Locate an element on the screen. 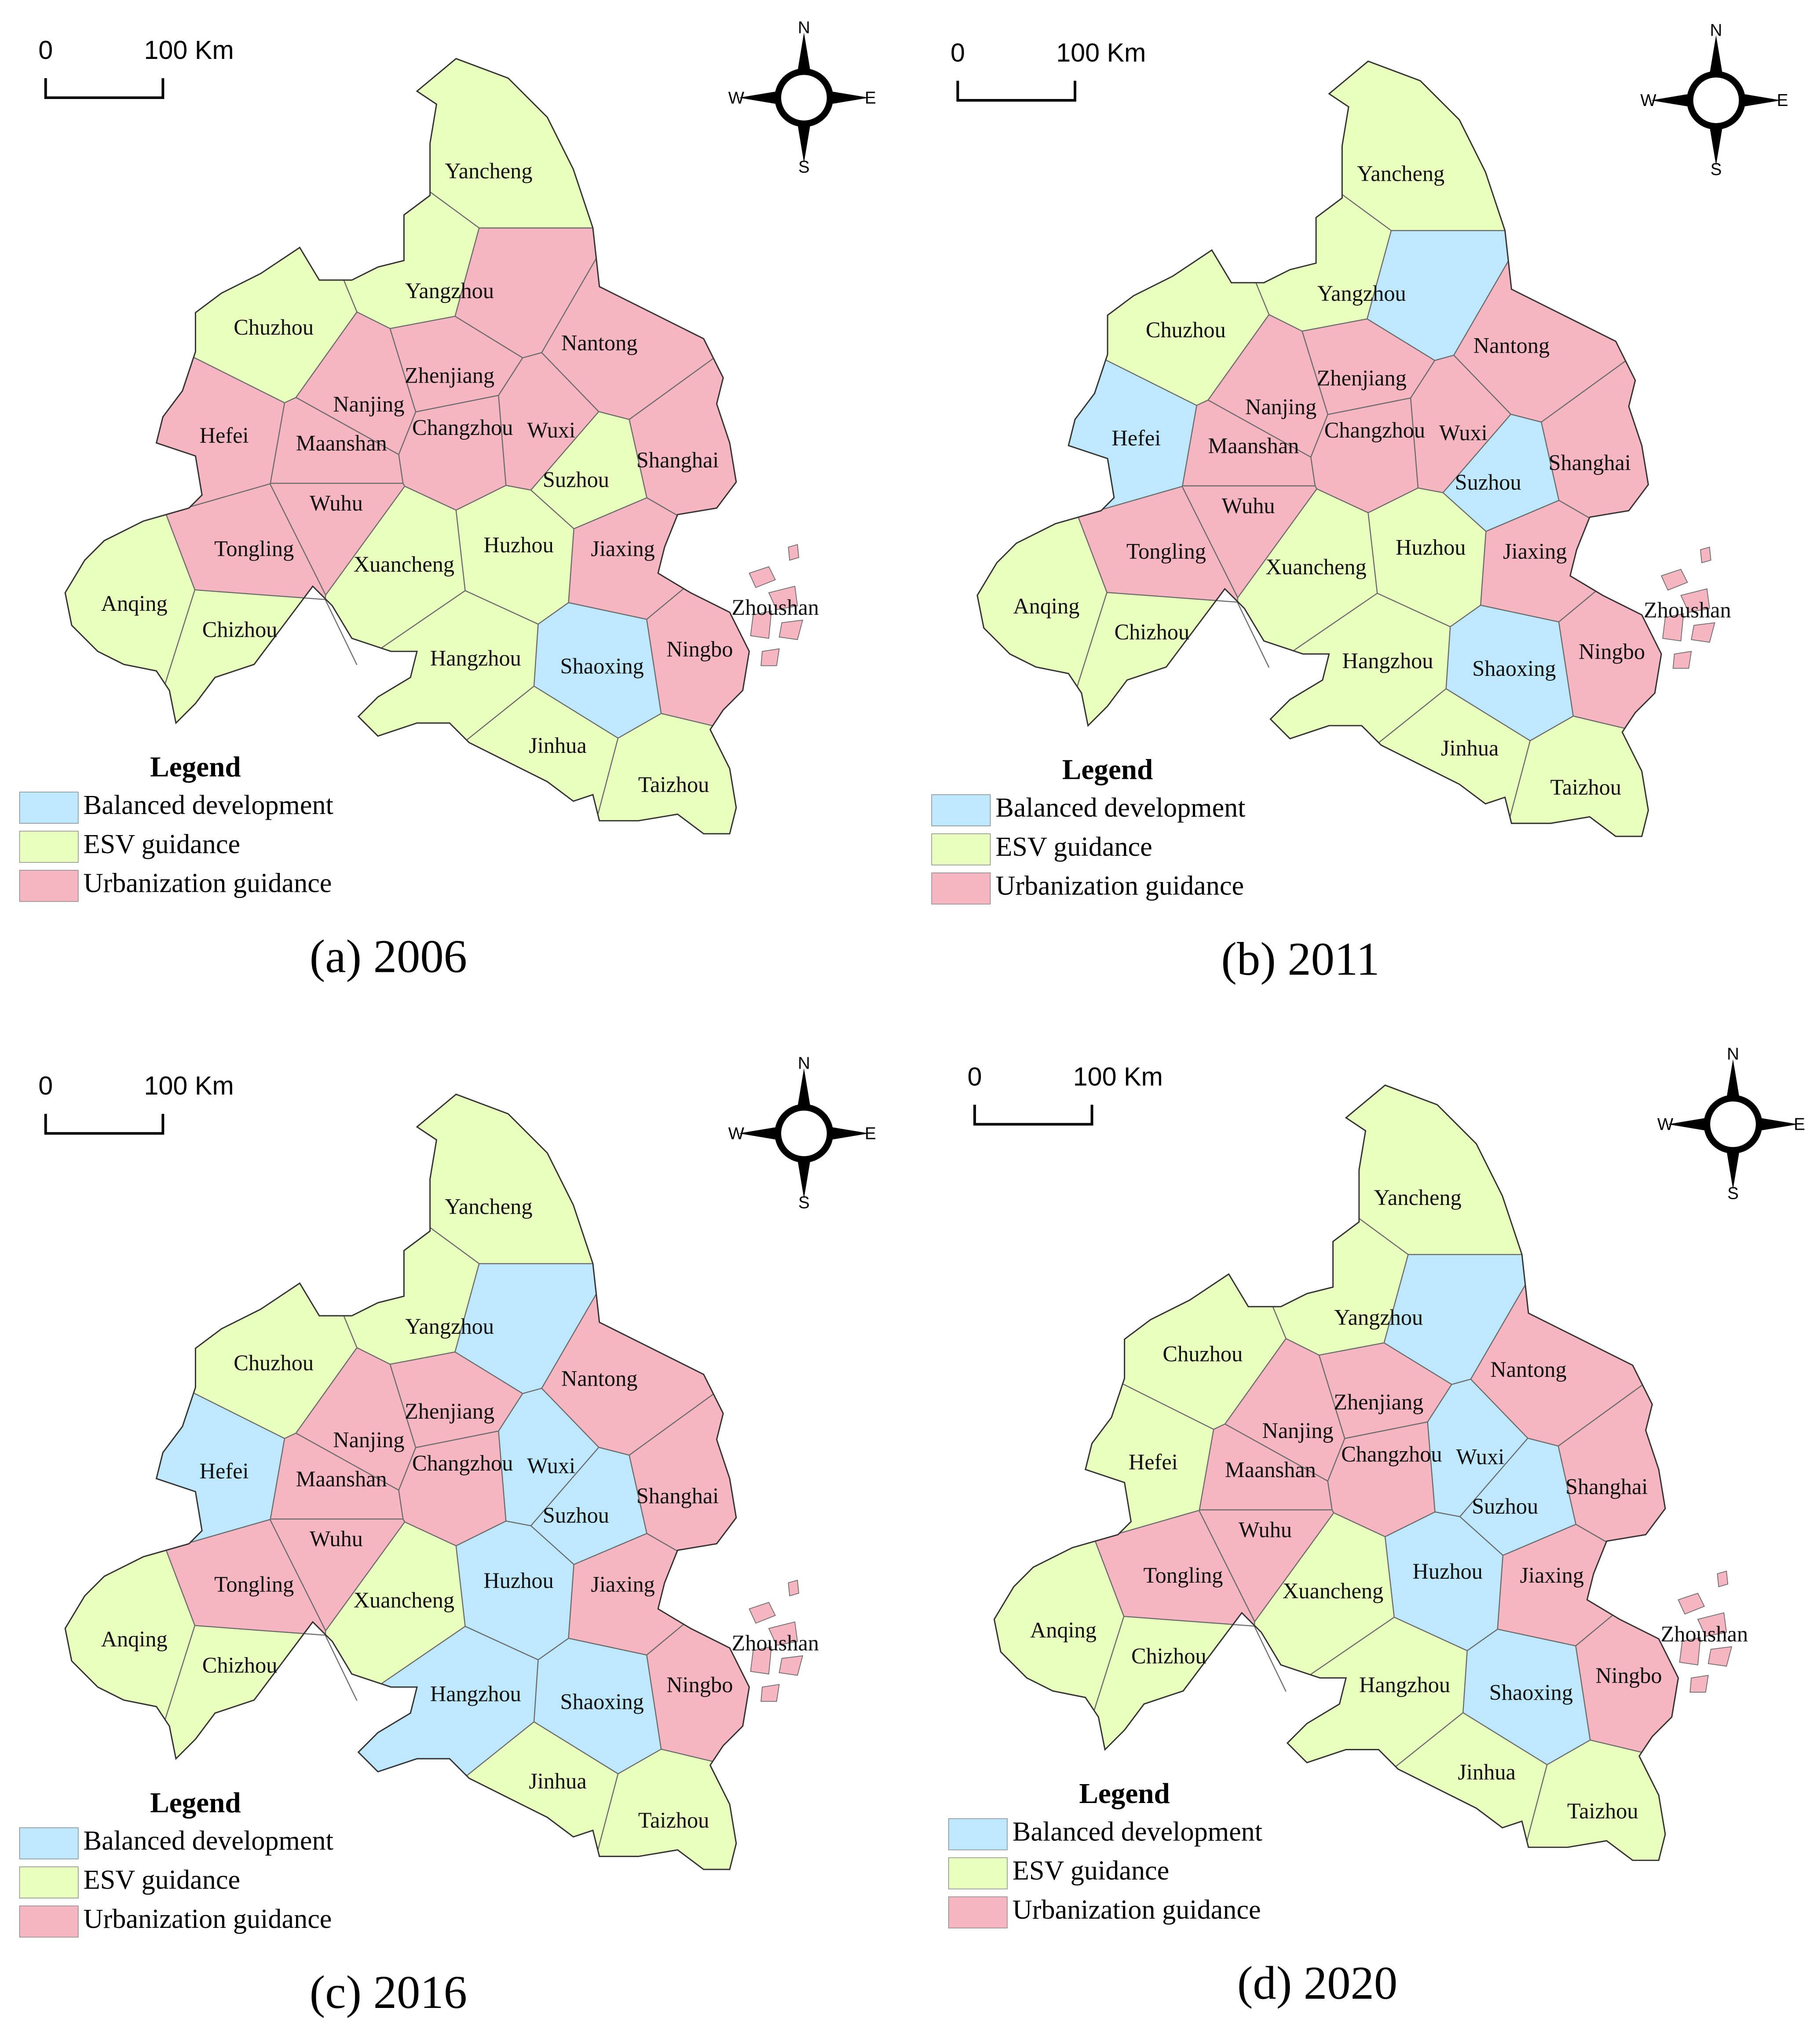 The image size is (1806, 2044). city-label: Shanghai is located at coordinates (677, 460).